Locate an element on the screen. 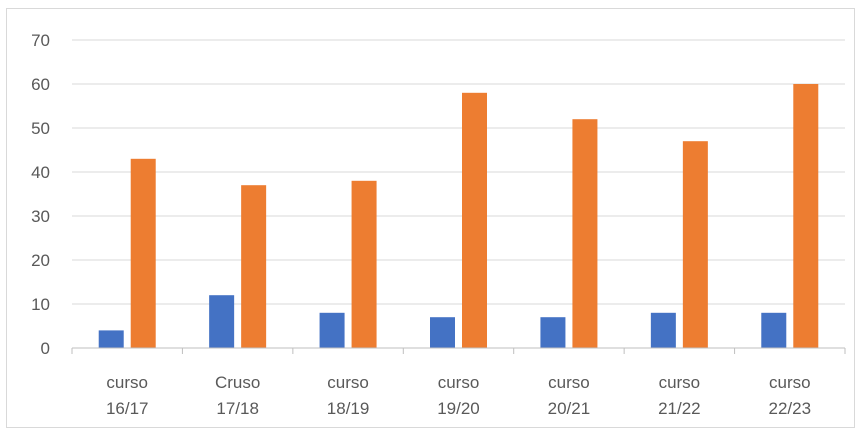 The image size is (861, 430). x-axis is located at coordinates (458, 350).